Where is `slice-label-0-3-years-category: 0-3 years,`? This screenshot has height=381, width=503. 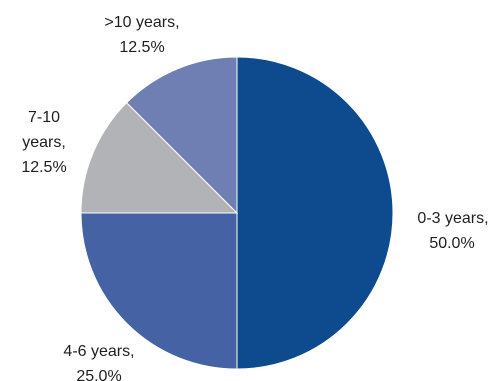
slice-label-0-3-years-category: 0-3 years, is located at coordinates (452, 218).